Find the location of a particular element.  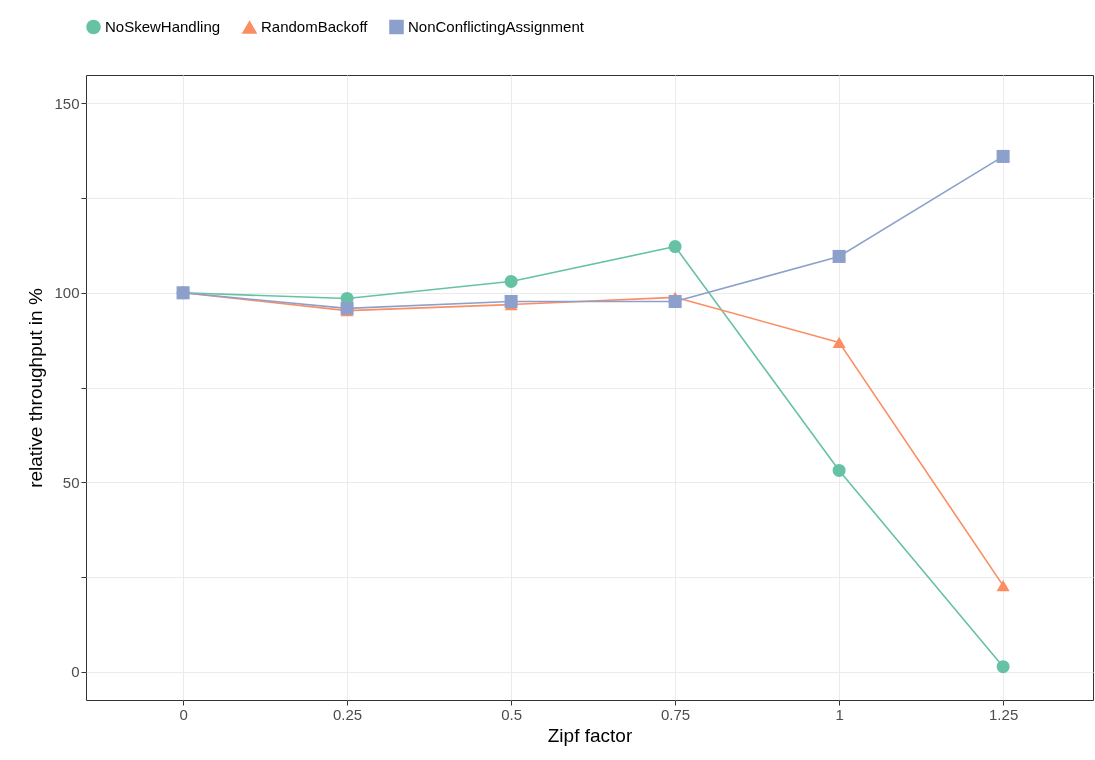

y-tick-label: 50 is located at coordinates (71, 482).